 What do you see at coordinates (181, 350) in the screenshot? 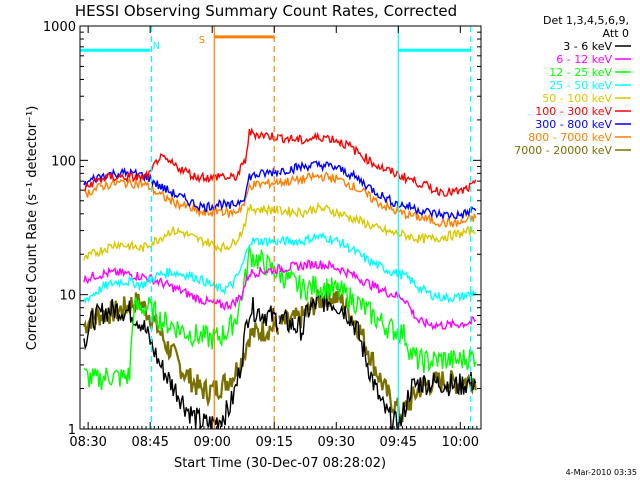
I see `series-line-9-a` at bounding box center [181, 350].